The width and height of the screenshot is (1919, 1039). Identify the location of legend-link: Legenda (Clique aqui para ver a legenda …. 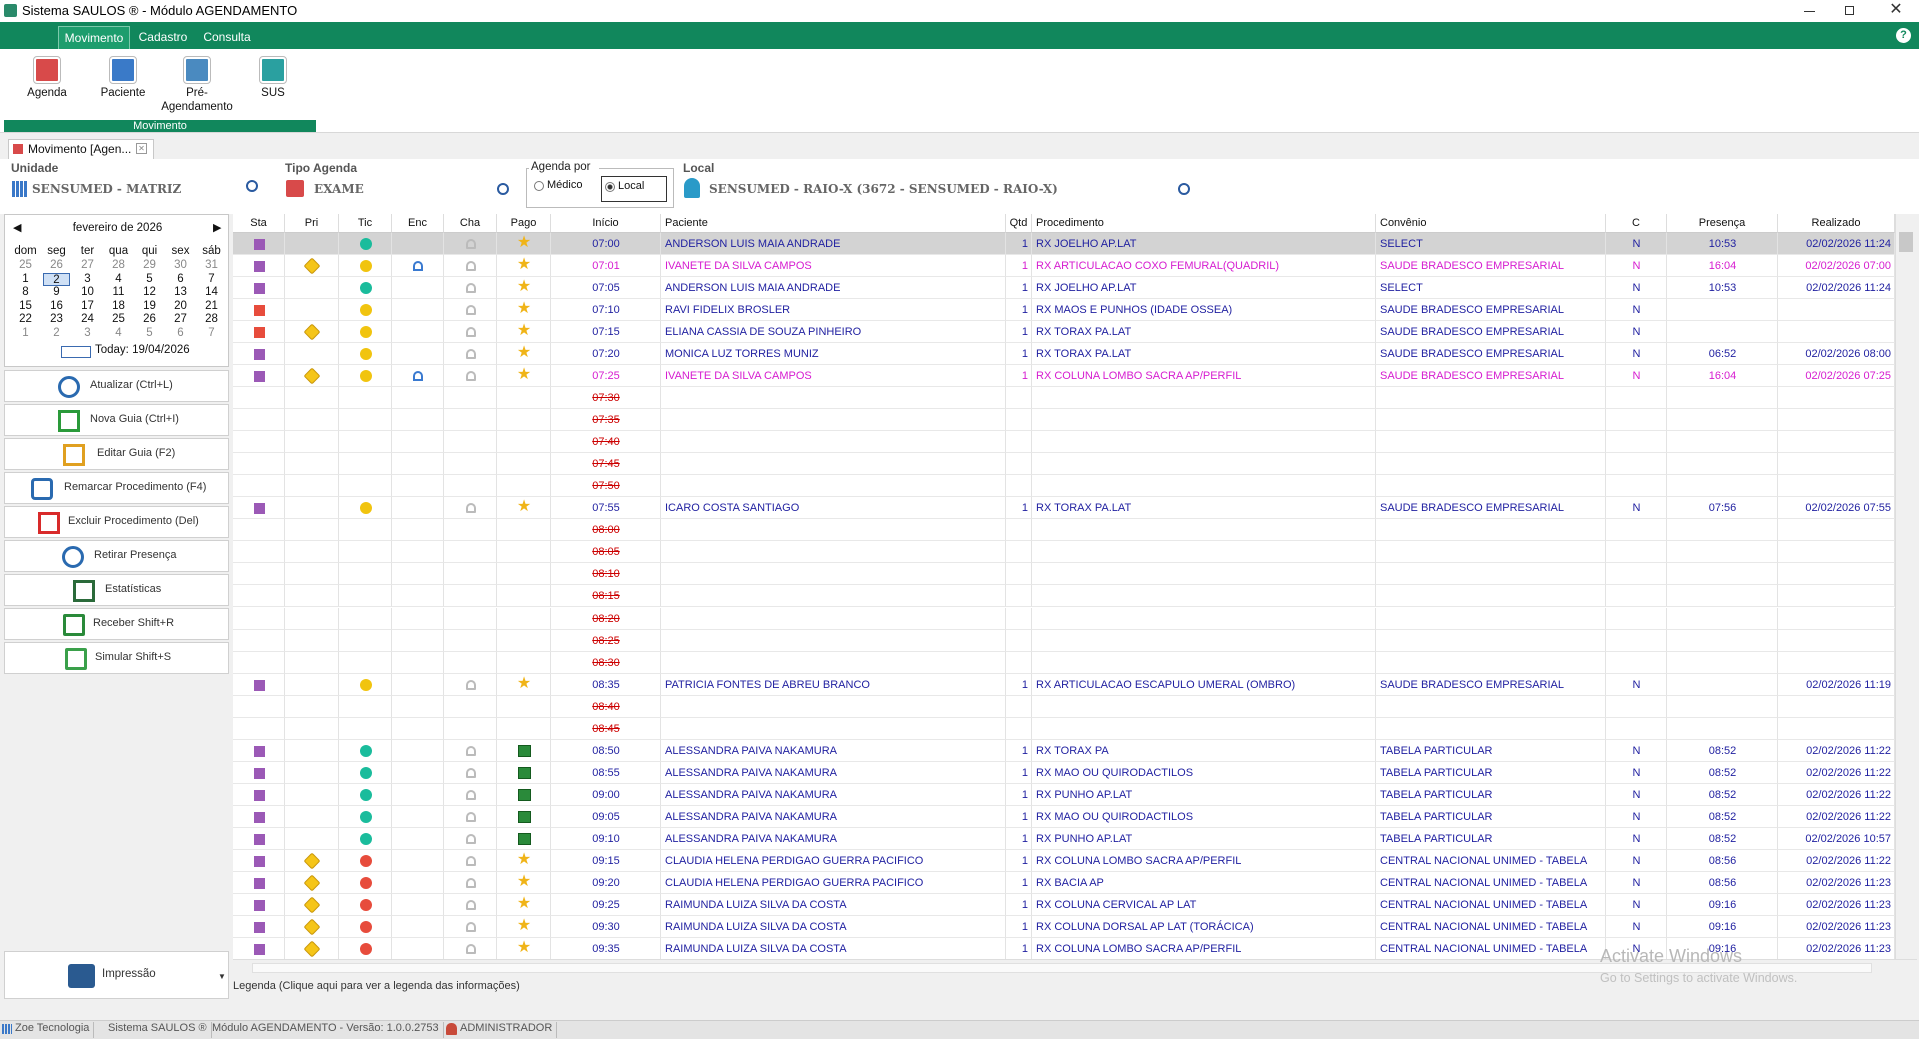
(376, 986).